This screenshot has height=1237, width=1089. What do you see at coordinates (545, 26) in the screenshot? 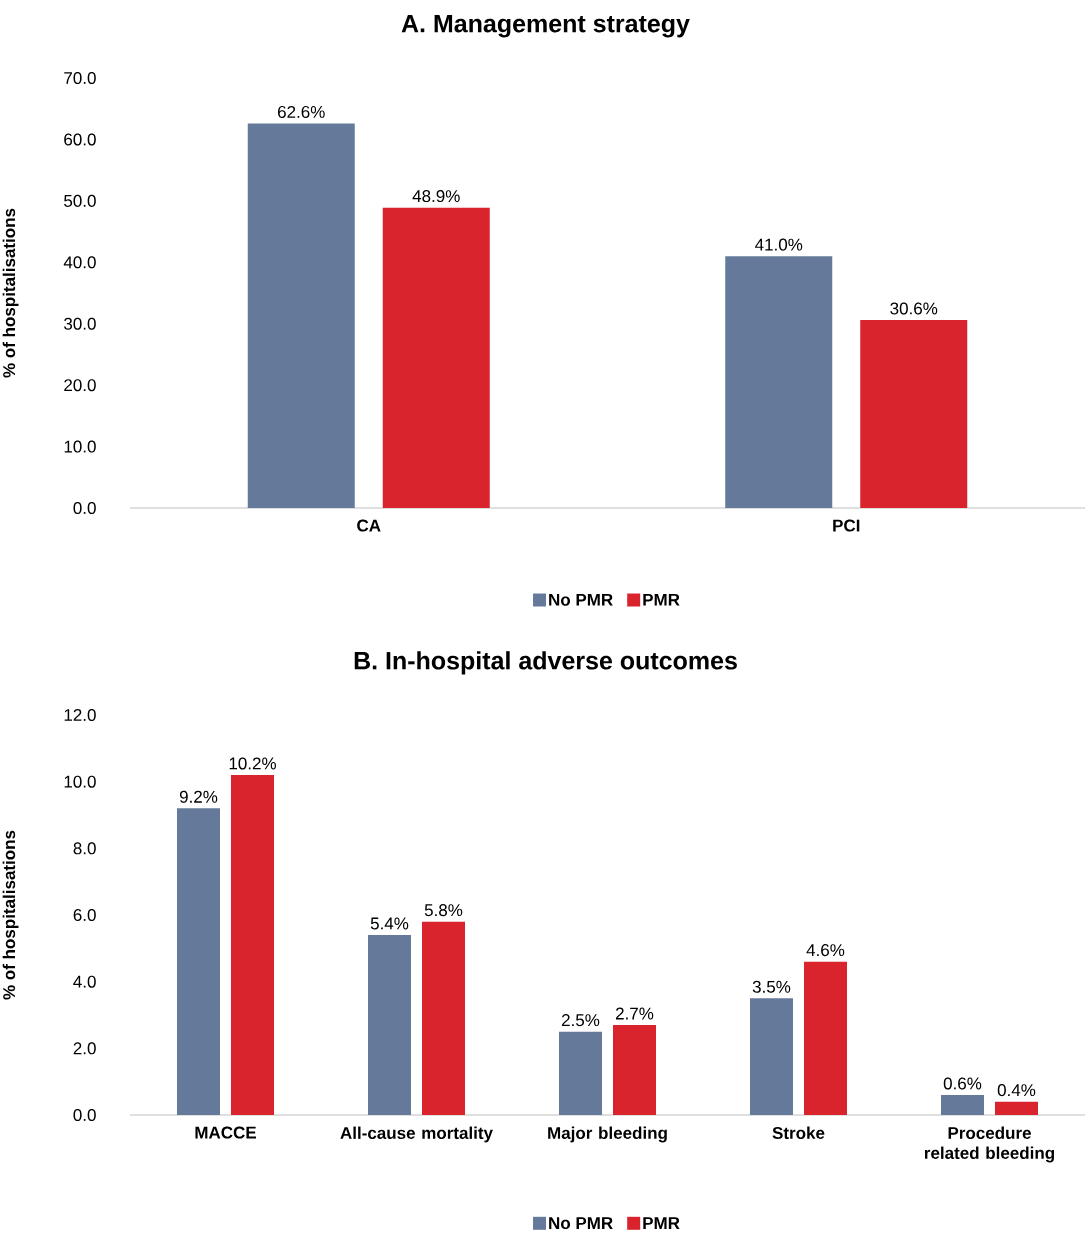
I see `chart-title: A. Management strategy` at bounding box center [545, 26].